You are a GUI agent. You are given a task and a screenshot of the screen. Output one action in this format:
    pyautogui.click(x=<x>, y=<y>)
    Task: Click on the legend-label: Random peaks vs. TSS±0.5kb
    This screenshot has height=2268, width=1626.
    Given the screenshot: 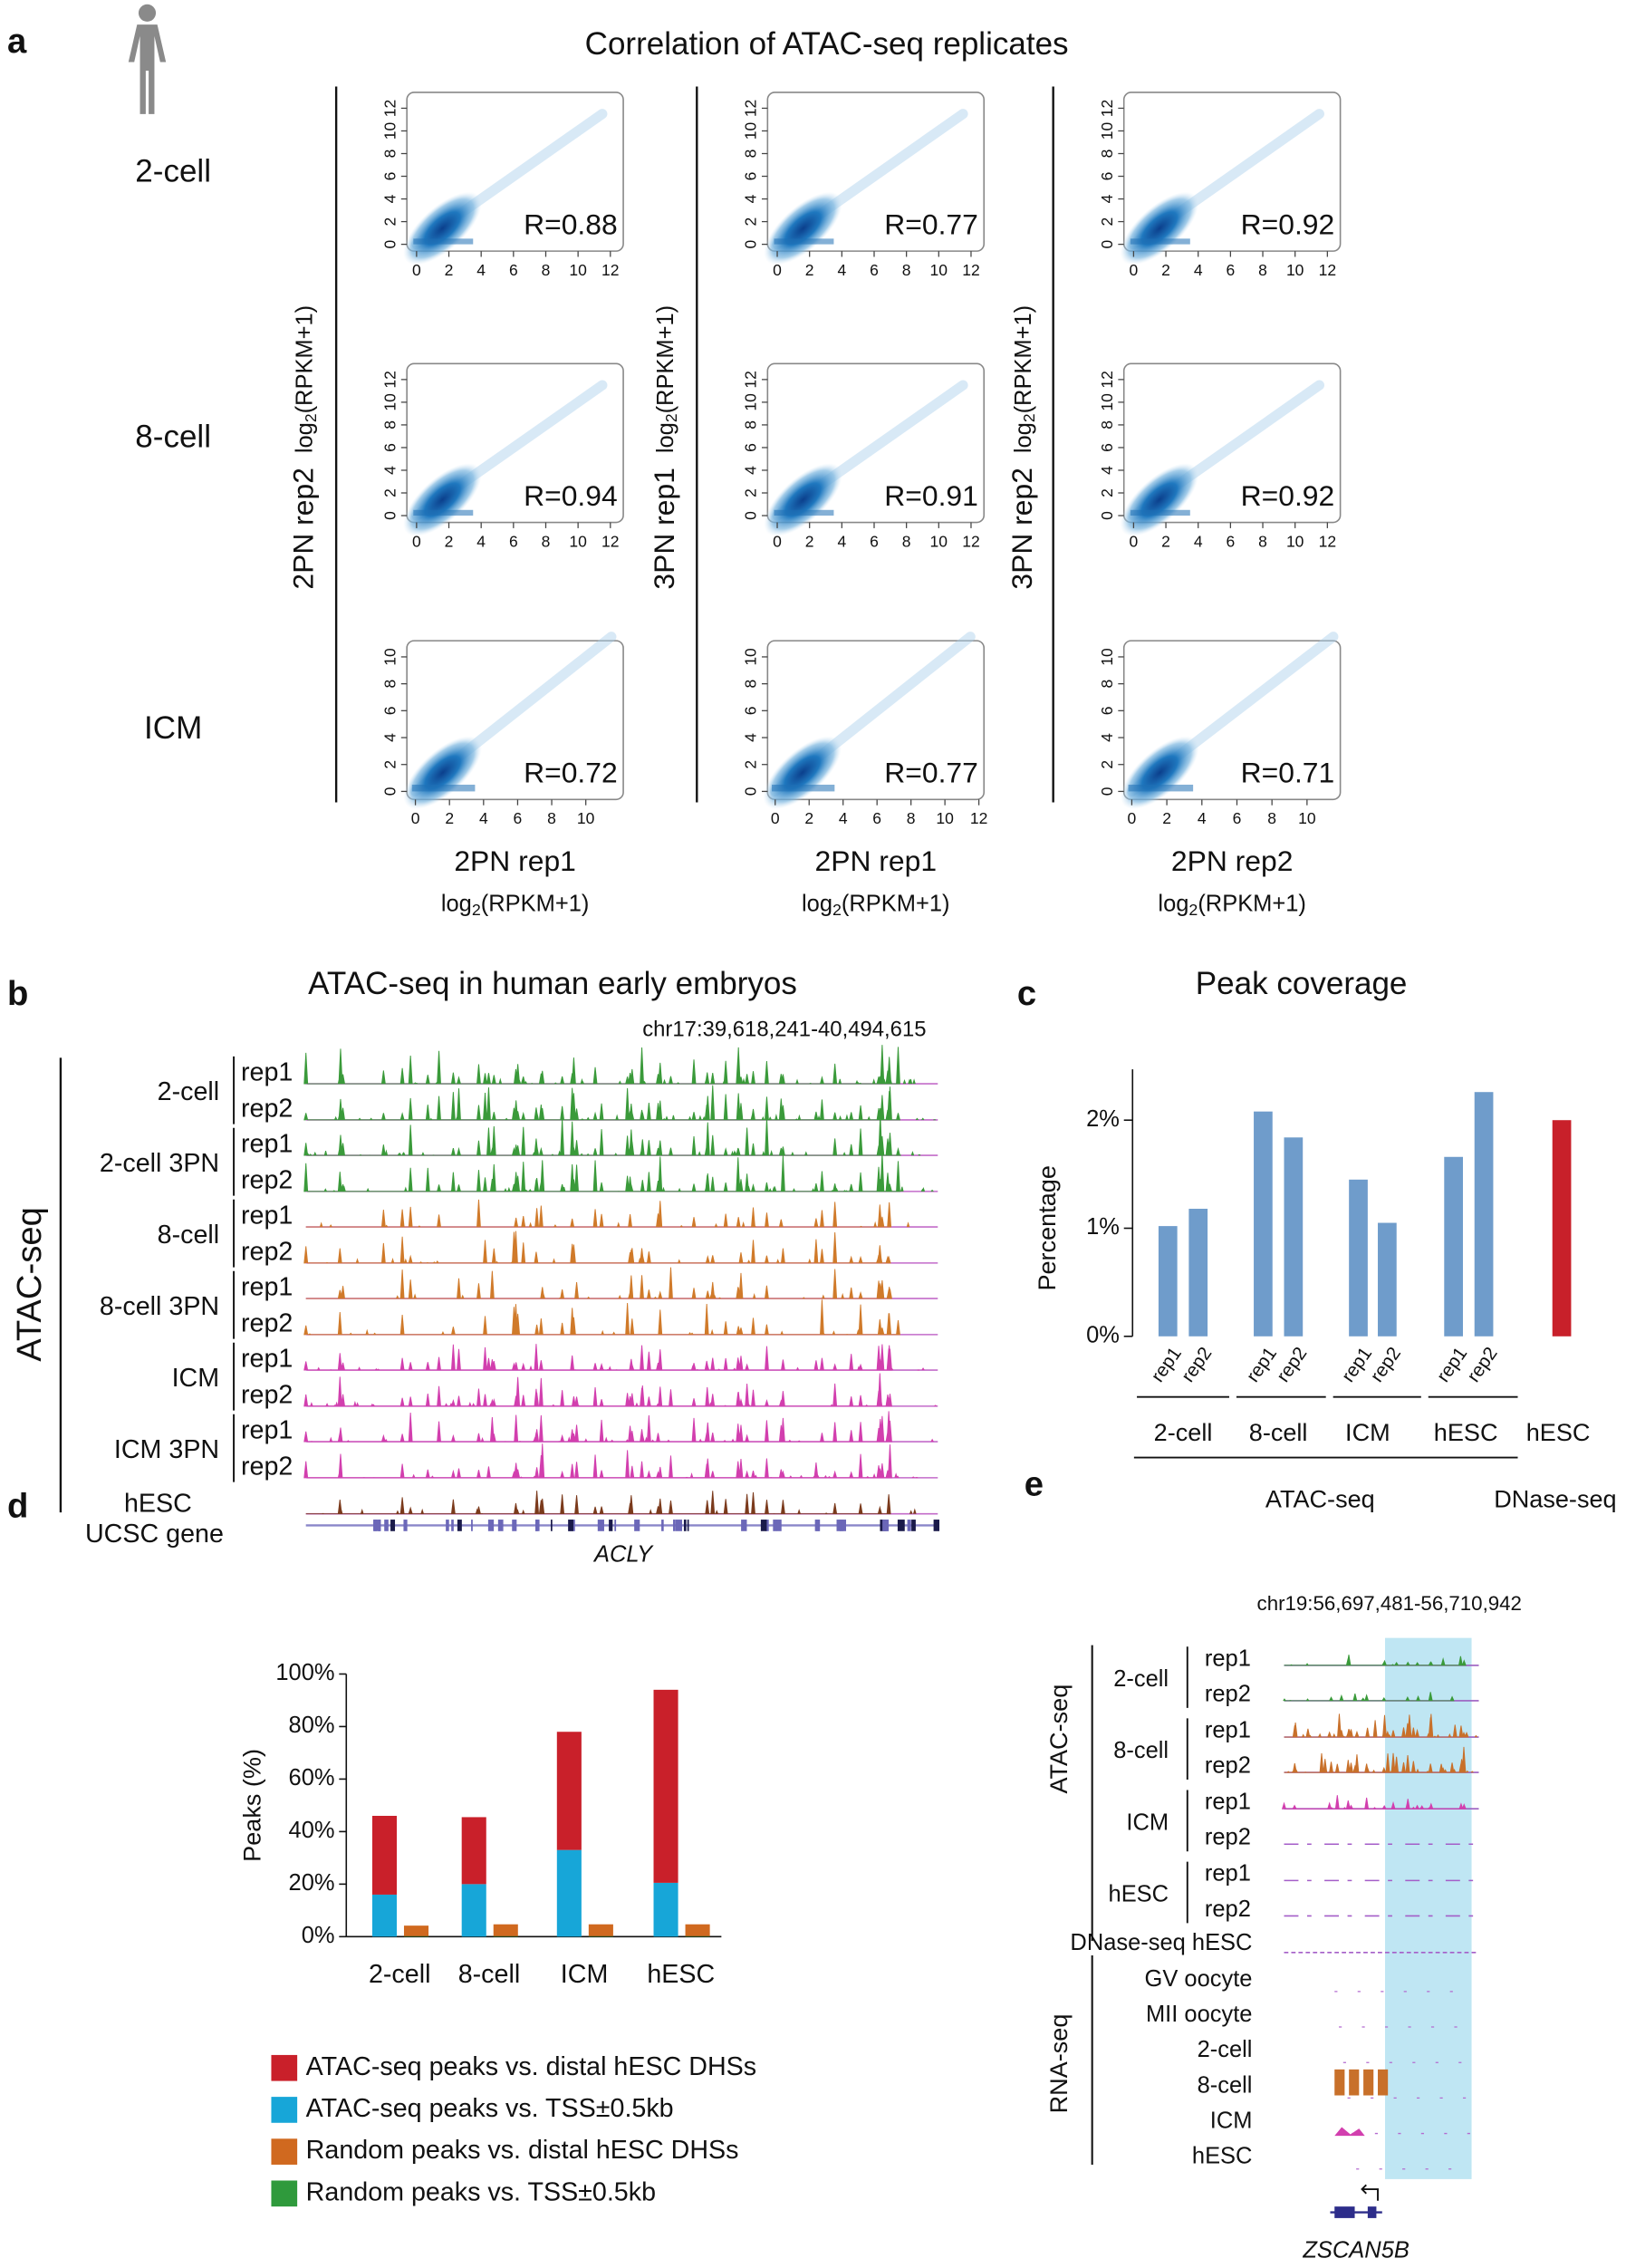 What is the action you would take?
    pyautogui.click(x=481, y=2191)
    